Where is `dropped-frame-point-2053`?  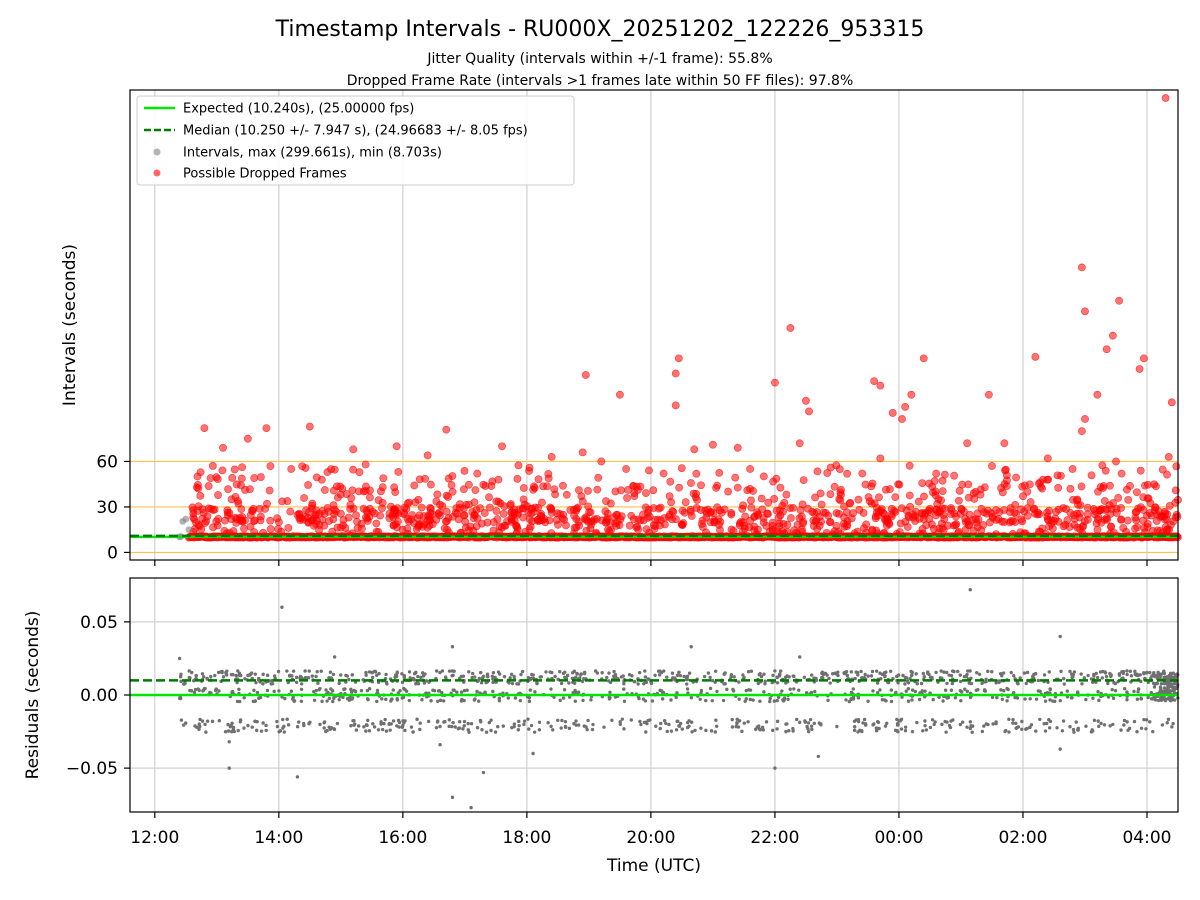
dropped-frame-point-2053 is located at coordinates (942, 491).